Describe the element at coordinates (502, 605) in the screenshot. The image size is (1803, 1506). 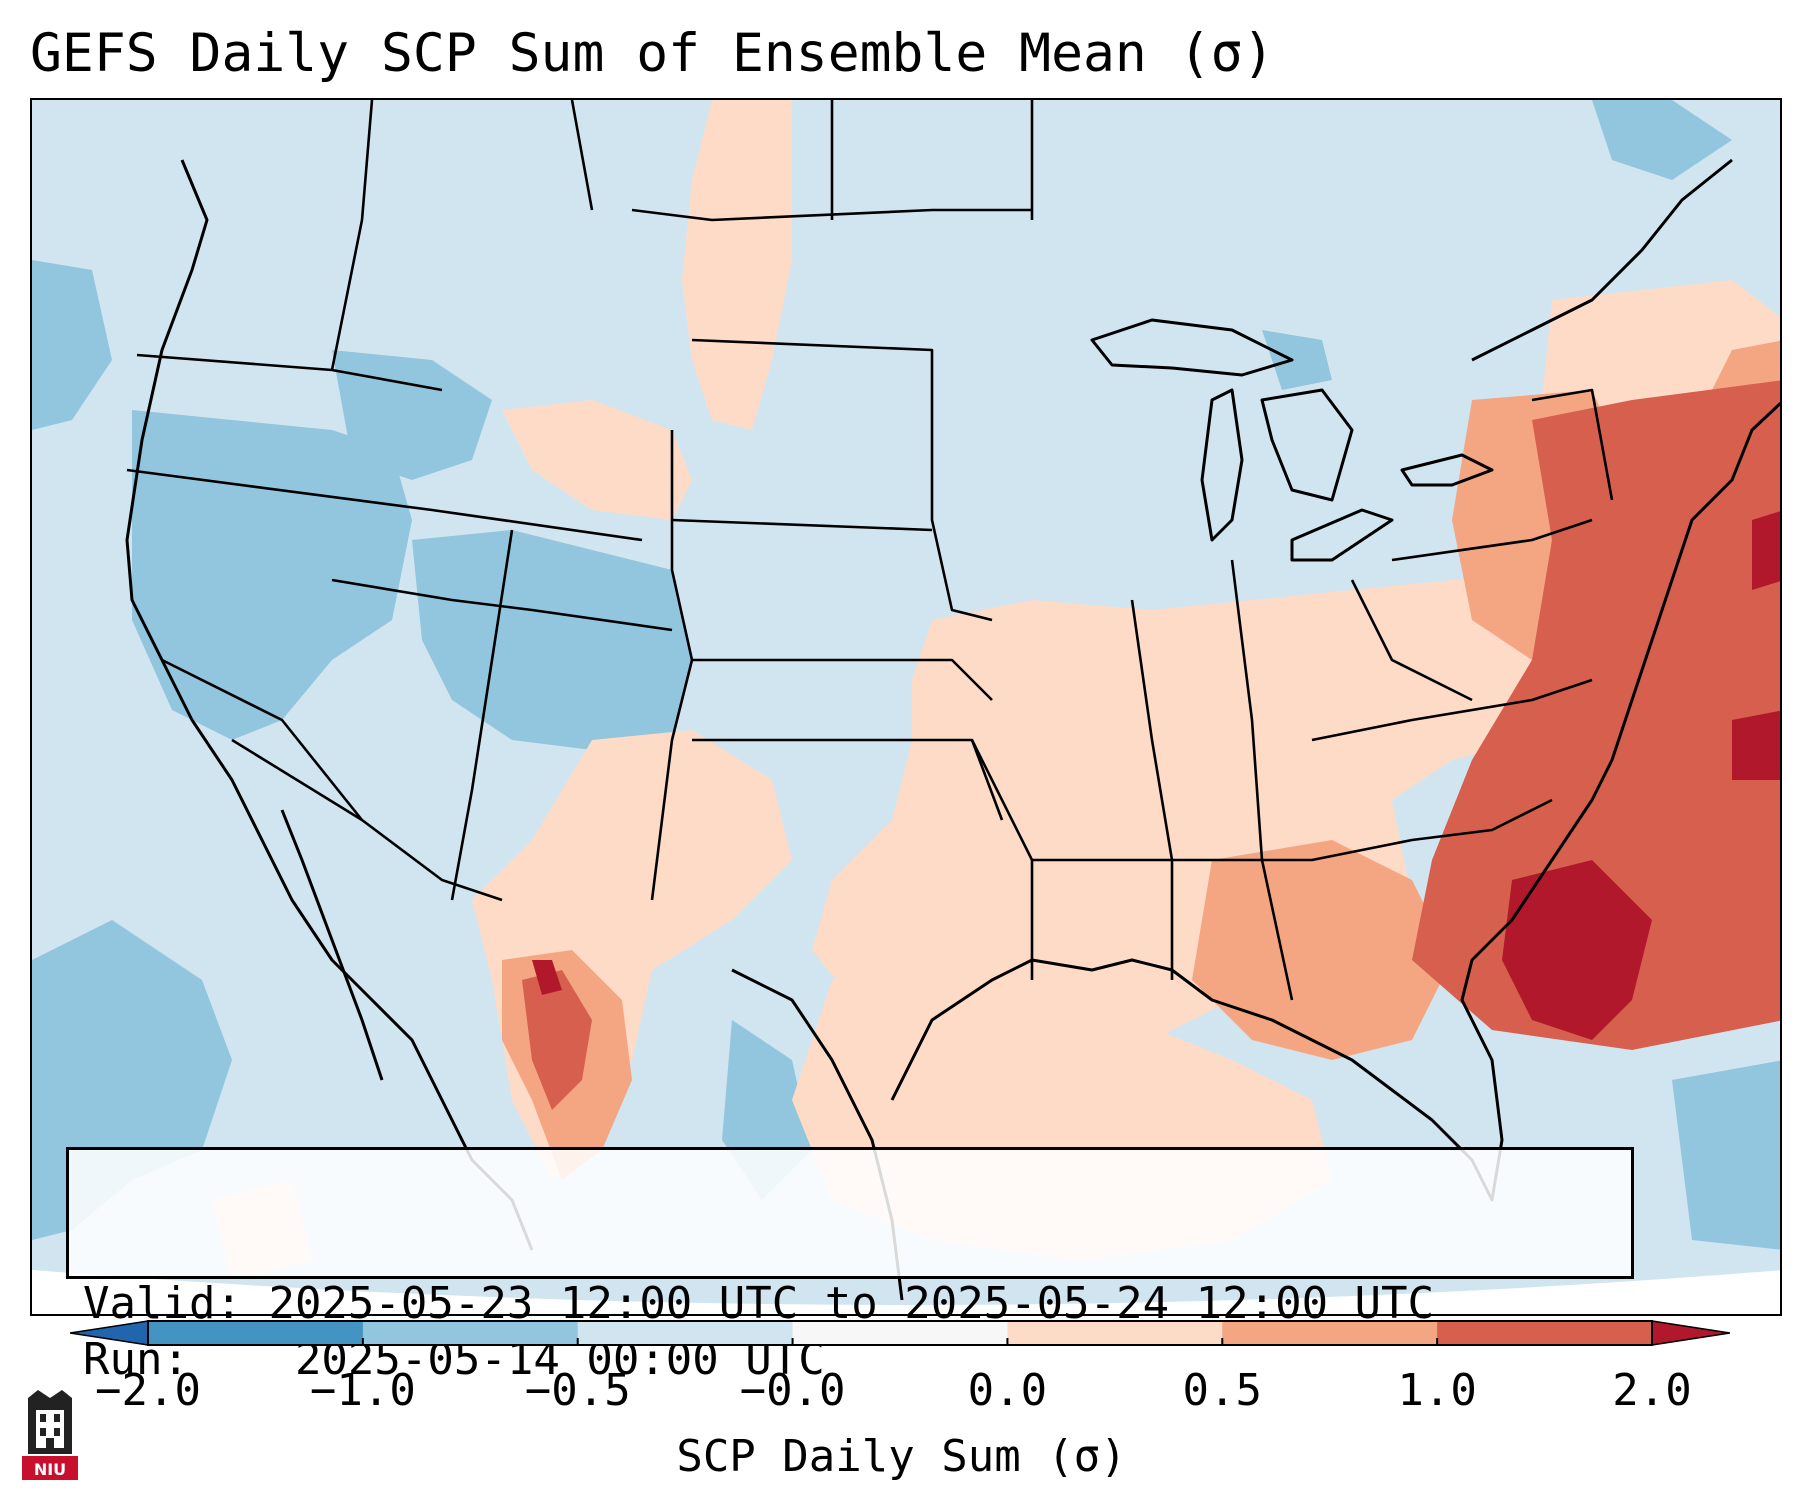
I see `border-ut-az` at that location.